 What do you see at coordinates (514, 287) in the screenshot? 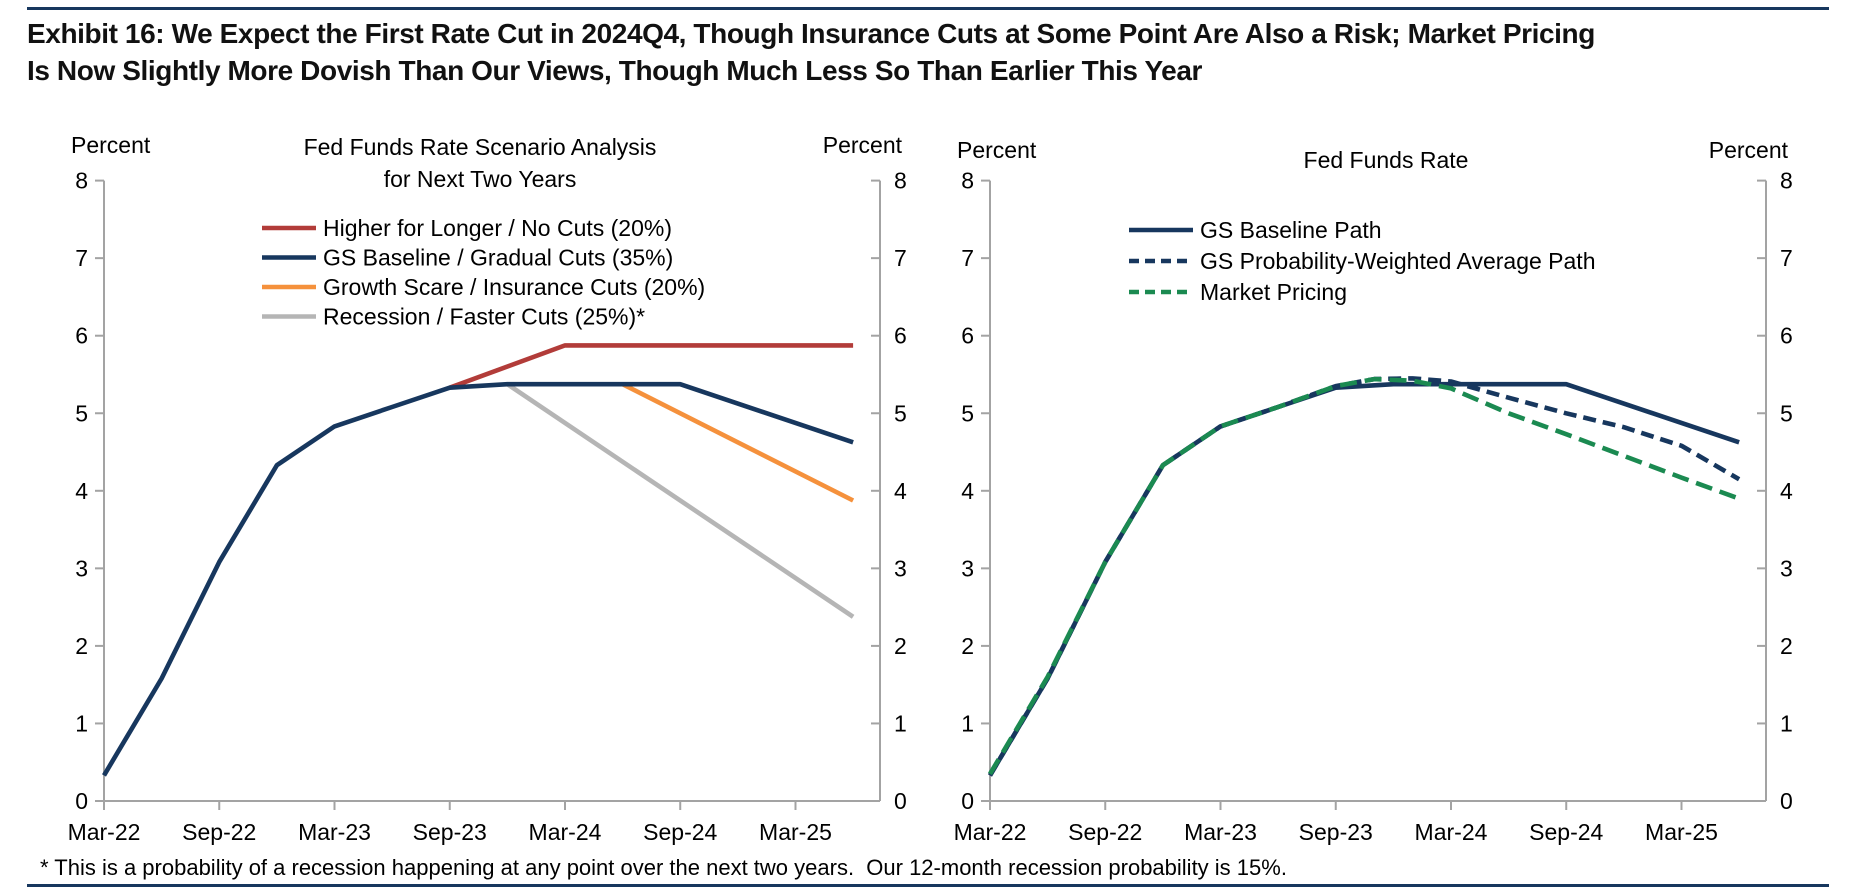
I see `legend-label: Growth Scare / Insurance Cuts (20%)` at bounding box center [514, 287].